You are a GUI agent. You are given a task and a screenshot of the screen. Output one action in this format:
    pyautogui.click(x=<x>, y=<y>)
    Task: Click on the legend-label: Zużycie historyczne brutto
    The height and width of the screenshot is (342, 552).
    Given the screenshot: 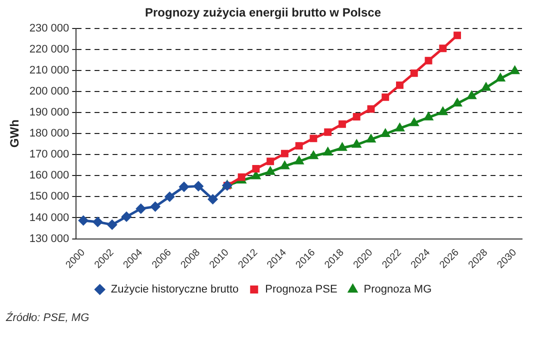 What is the action you would take?
    pyautogui.click(x=174, y=290)
    